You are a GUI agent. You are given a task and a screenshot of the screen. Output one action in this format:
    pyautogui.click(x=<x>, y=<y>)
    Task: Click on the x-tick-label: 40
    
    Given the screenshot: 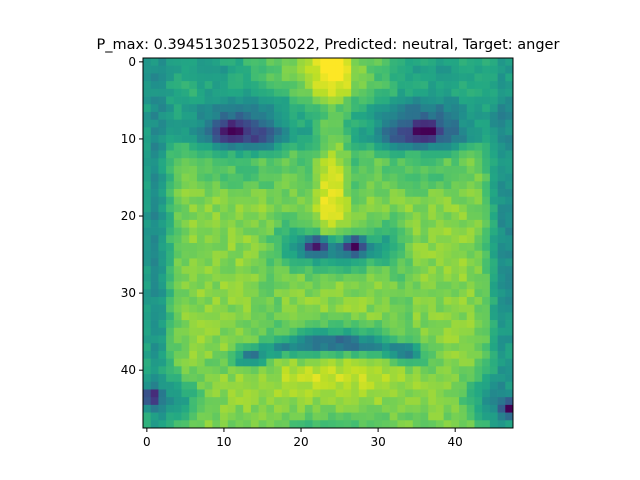 What is the action you would take?
    pyautogui.click(x=455, y=442)
    